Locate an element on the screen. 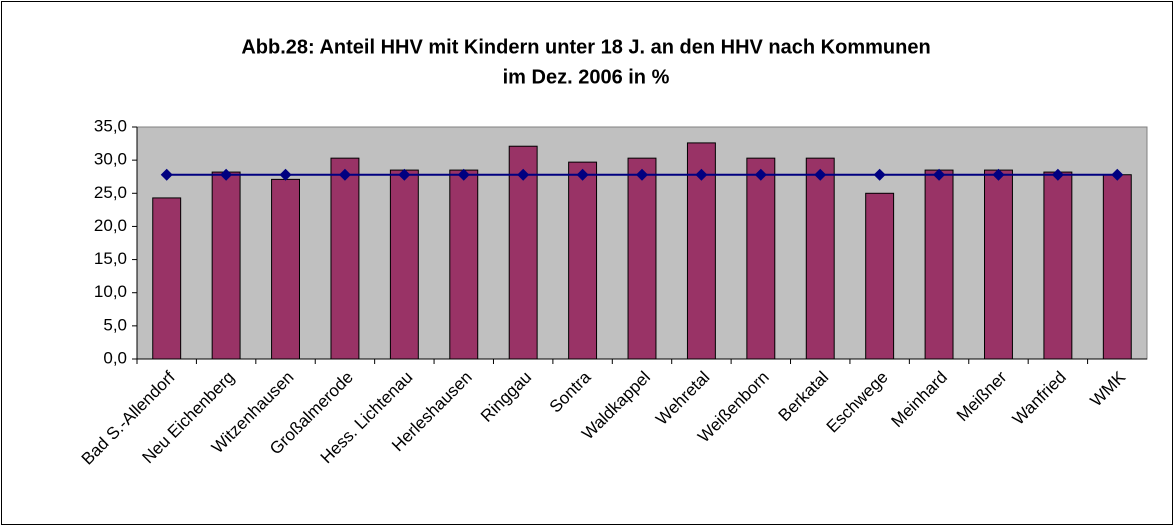 The image size is (1174, 526). chart-title: im Dez. 2006 in % is located at coordinates (586, 77).